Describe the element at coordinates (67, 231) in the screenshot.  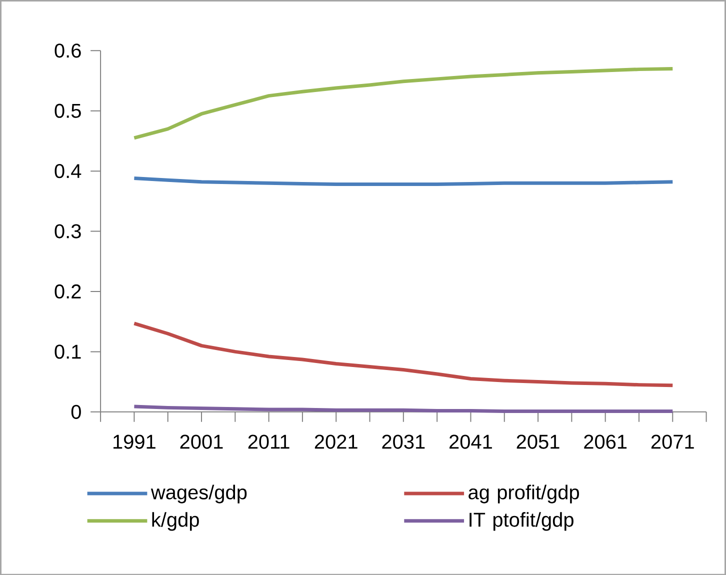
I see `y-tick-label: 0.3` at that location.